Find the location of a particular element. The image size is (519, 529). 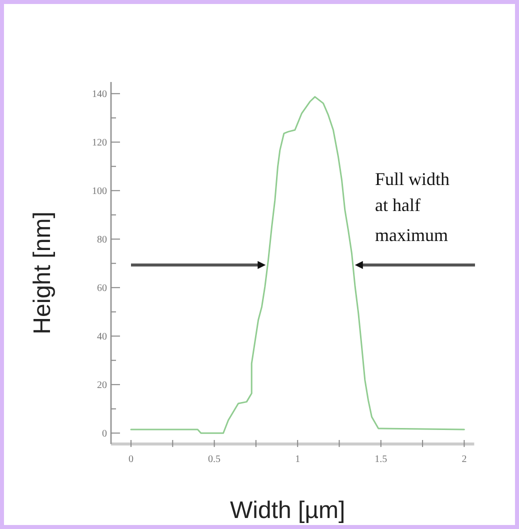

x-tick-label: 0 is located at coordinates (131, 459).